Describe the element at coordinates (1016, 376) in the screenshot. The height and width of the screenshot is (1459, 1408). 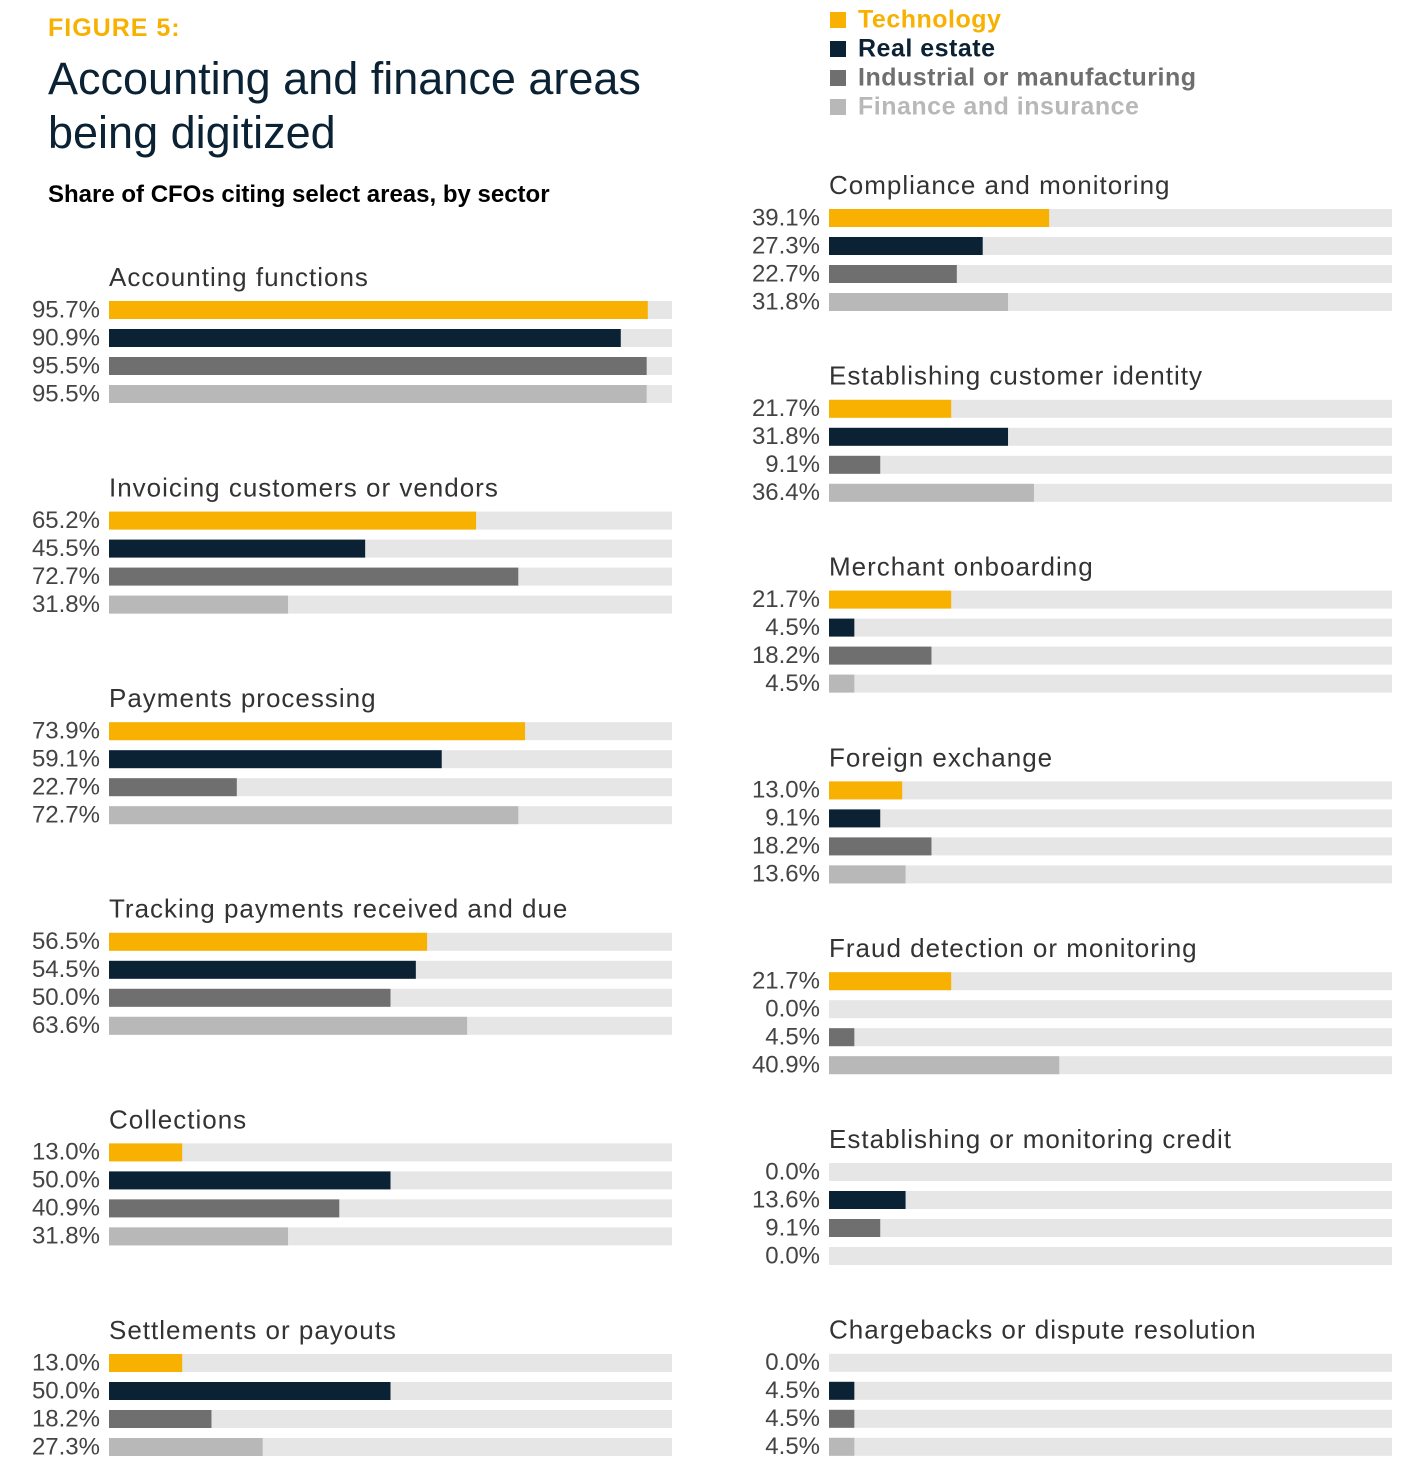
I see `panel-title: Establishing customer identity` at that location.